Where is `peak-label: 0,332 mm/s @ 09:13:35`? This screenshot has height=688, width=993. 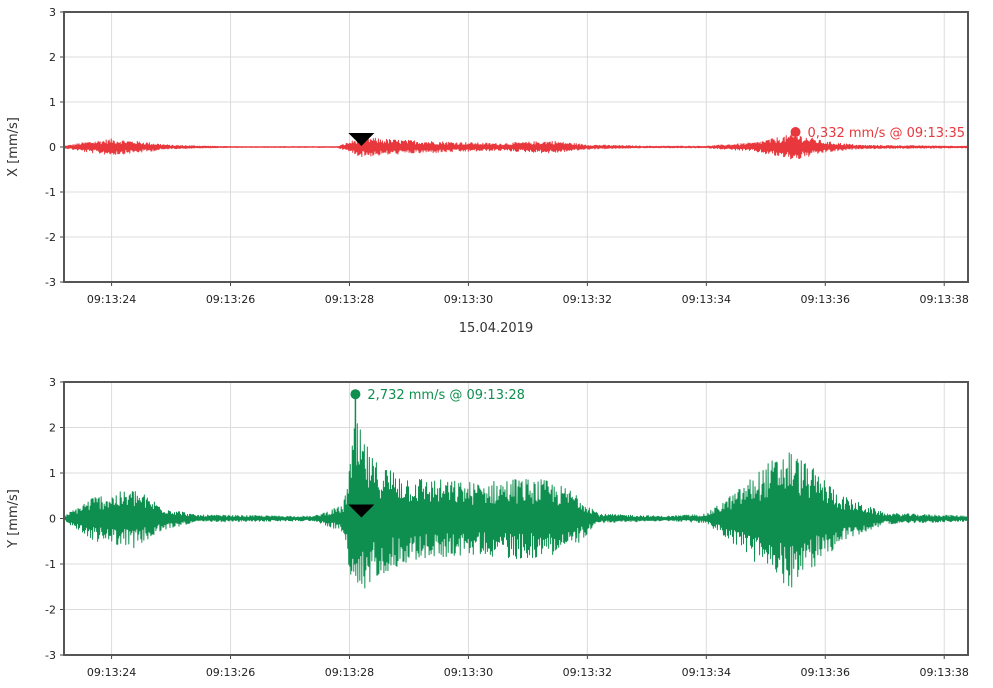
peak-label: 0,332 mm/s @ 09:13:35 is located at coordinates (886, 133).